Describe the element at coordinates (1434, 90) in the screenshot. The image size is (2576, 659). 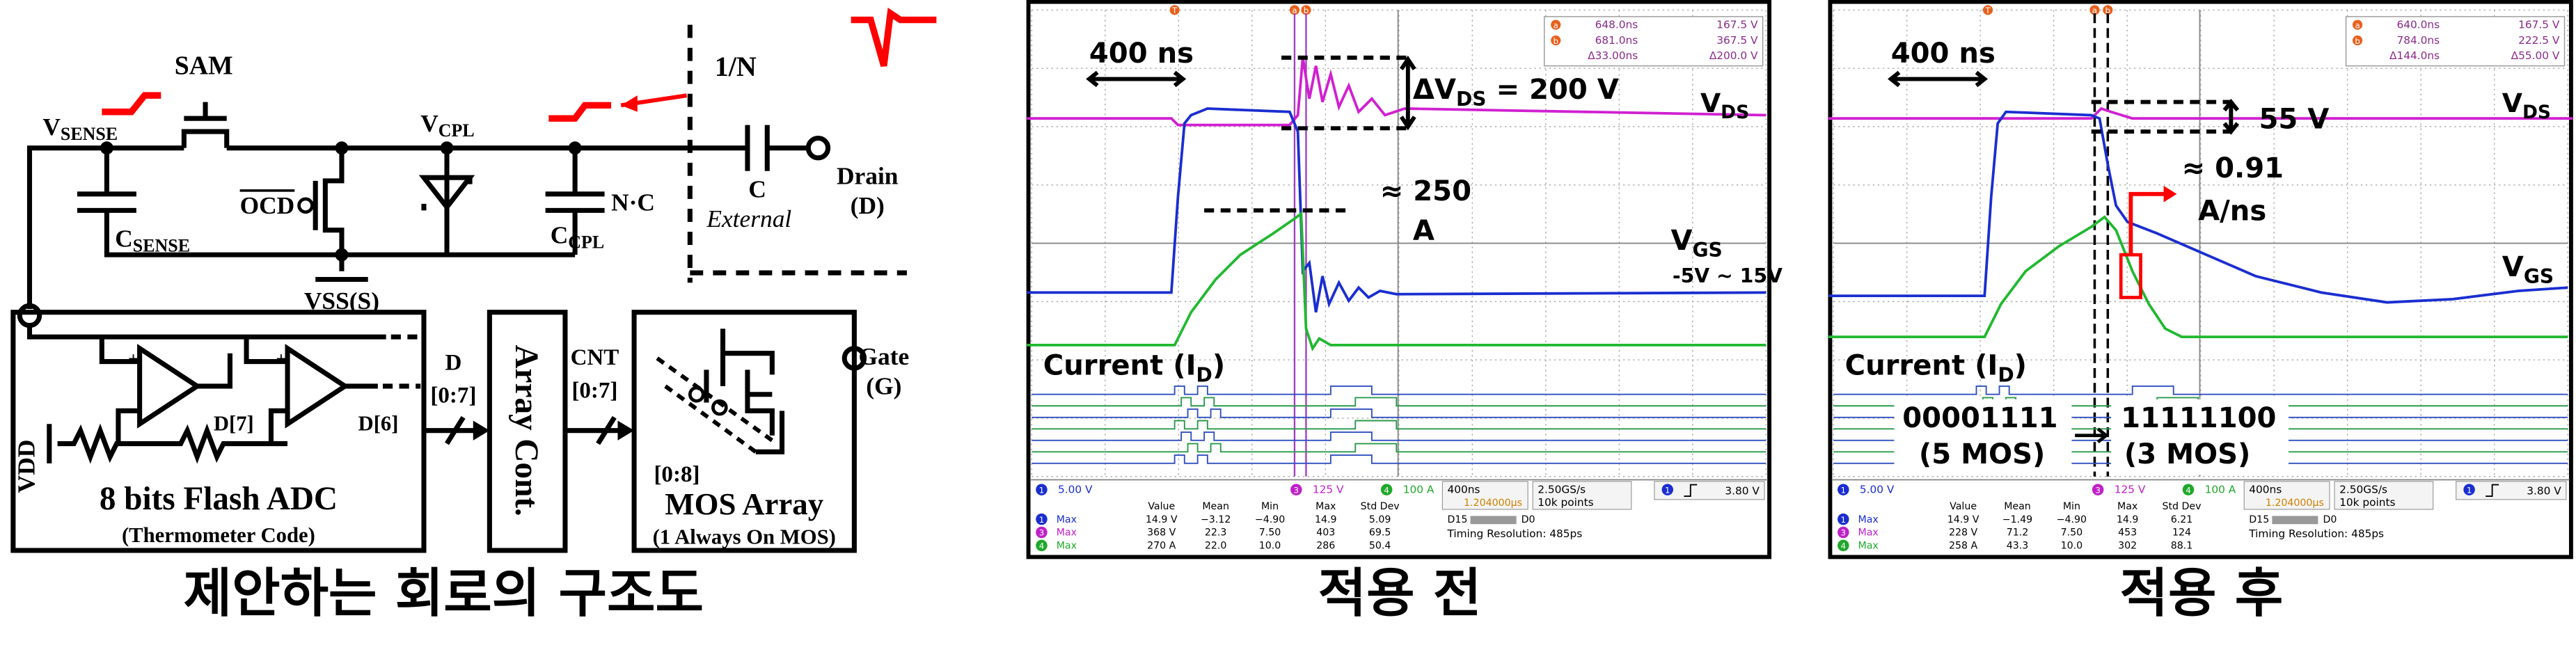
I see `annotation-part: ΔV` at that location.